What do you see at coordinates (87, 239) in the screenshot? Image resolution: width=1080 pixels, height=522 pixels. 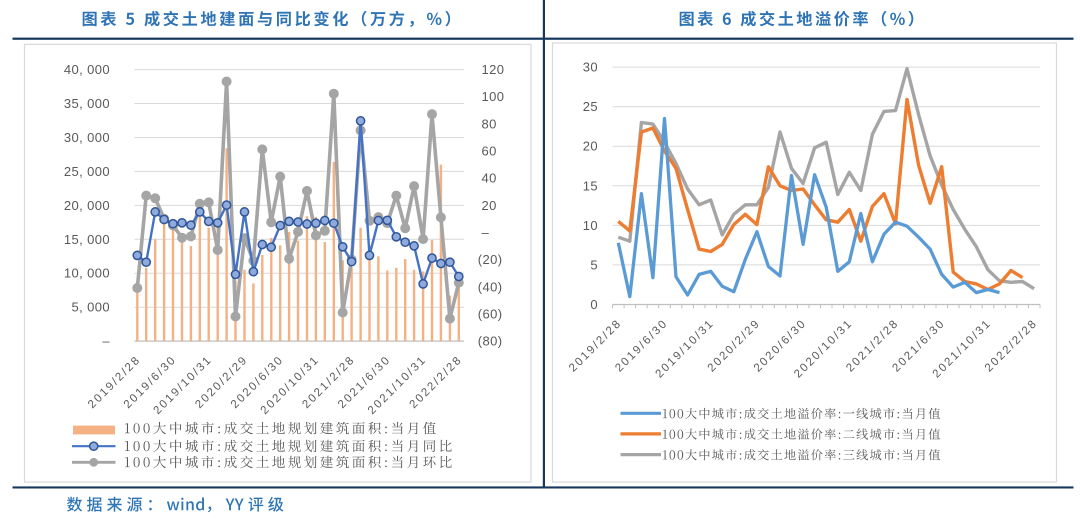 I see `svg-text: 15, 000` at bounding box center [87, 239].